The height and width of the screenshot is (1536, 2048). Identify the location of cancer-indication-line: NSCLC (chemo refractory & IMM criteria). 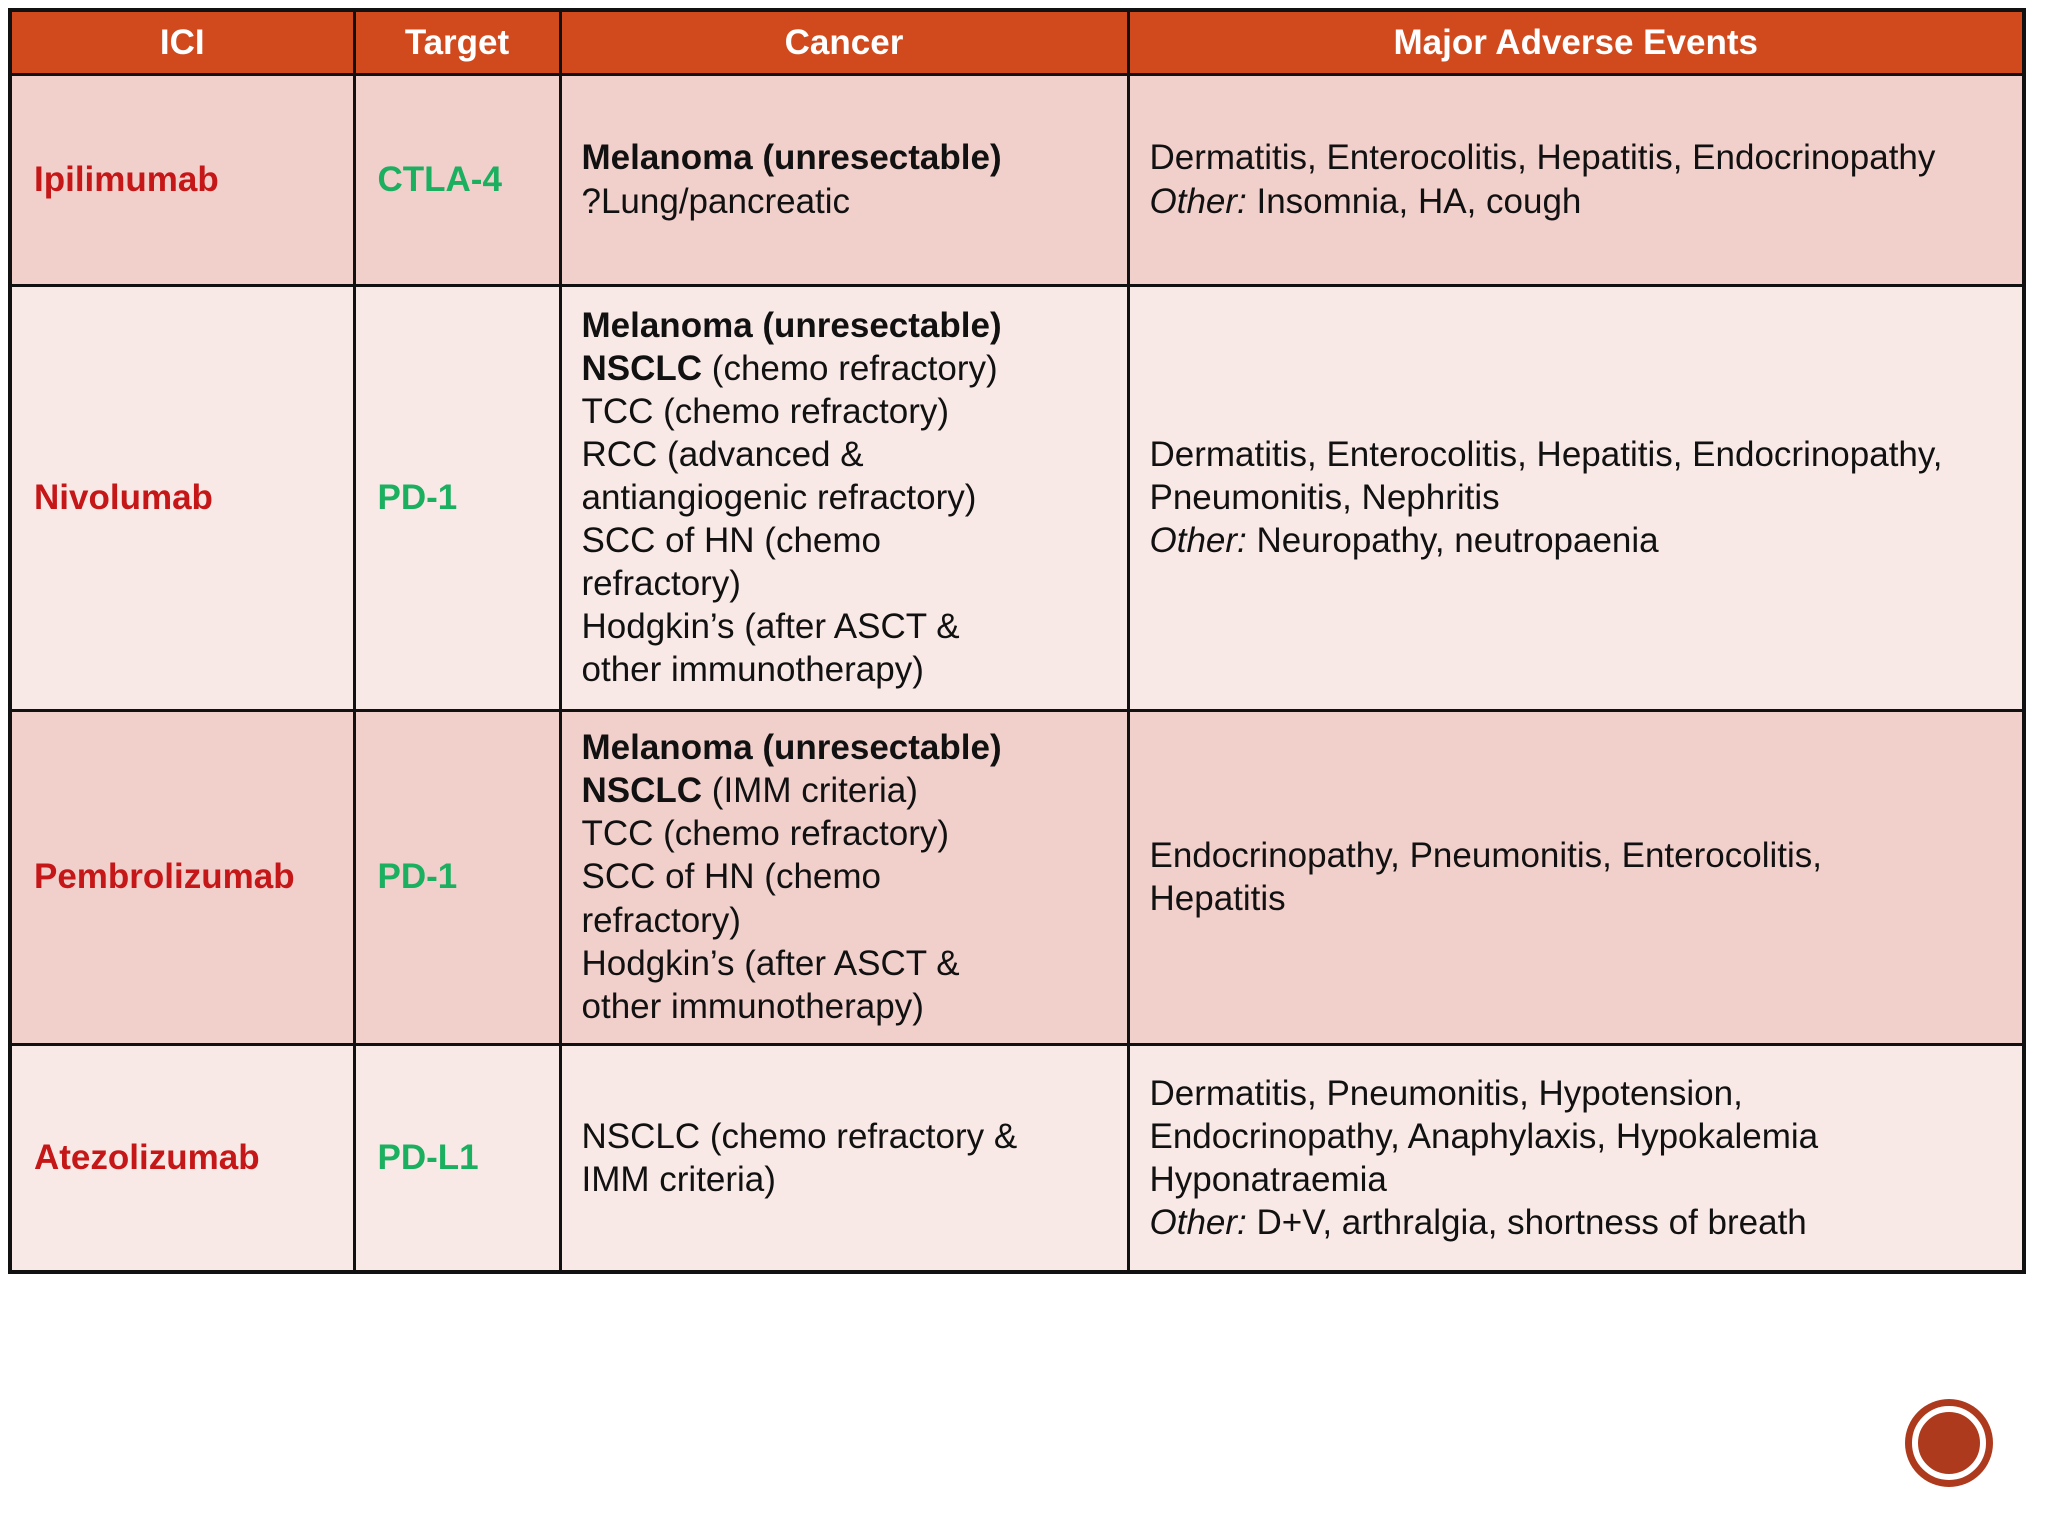
(799, 1157).